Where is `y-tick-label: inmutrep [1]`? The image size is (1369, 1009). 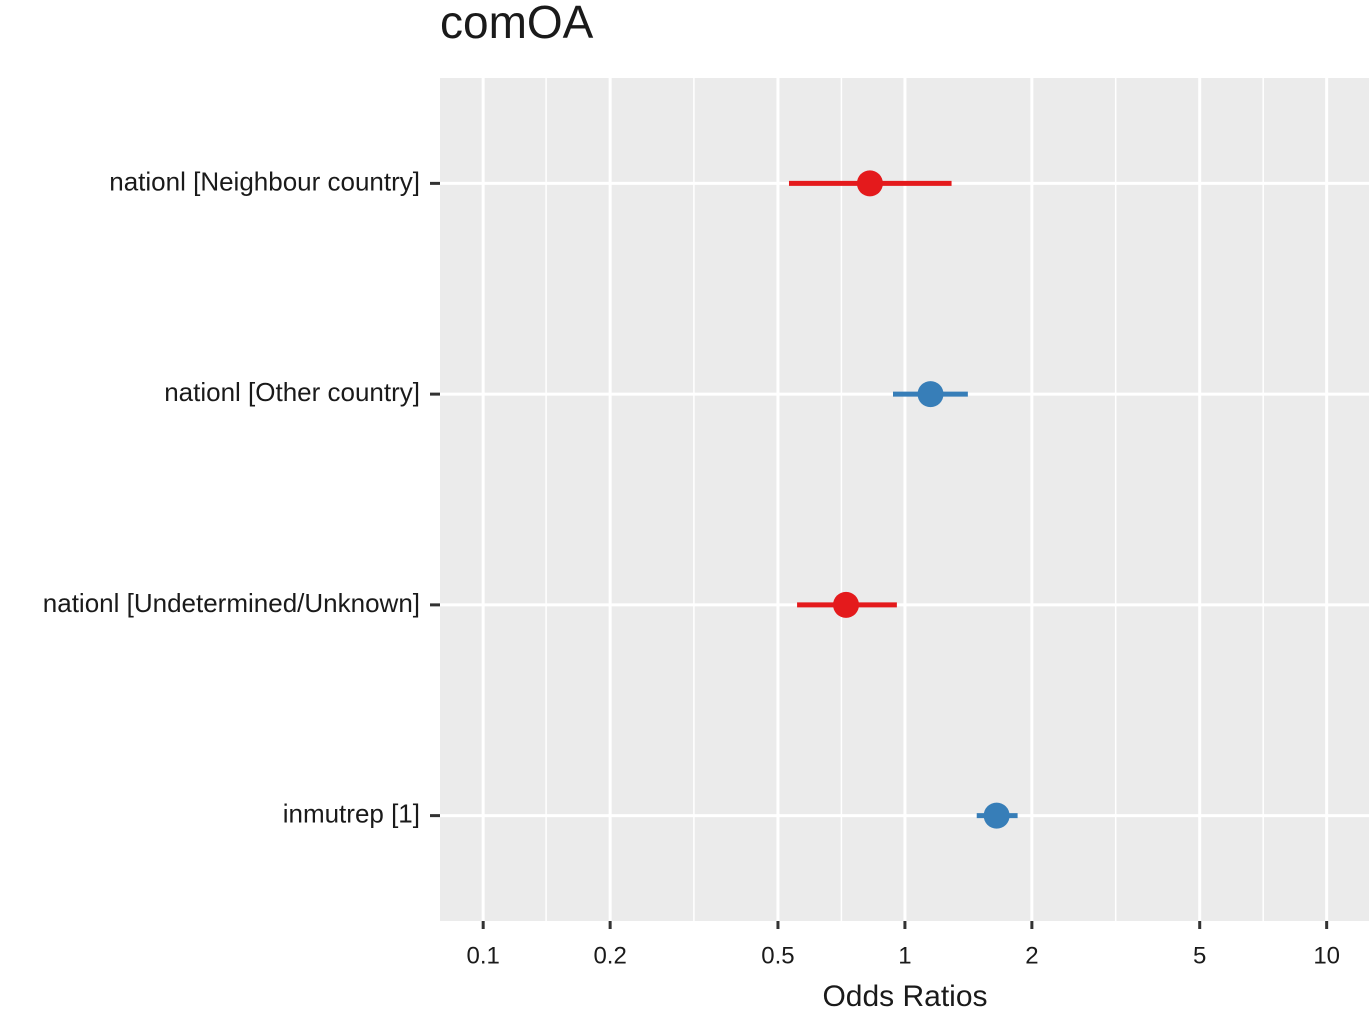
y-tick-label: inmutrep [1] is located at coordinates (351, 814).